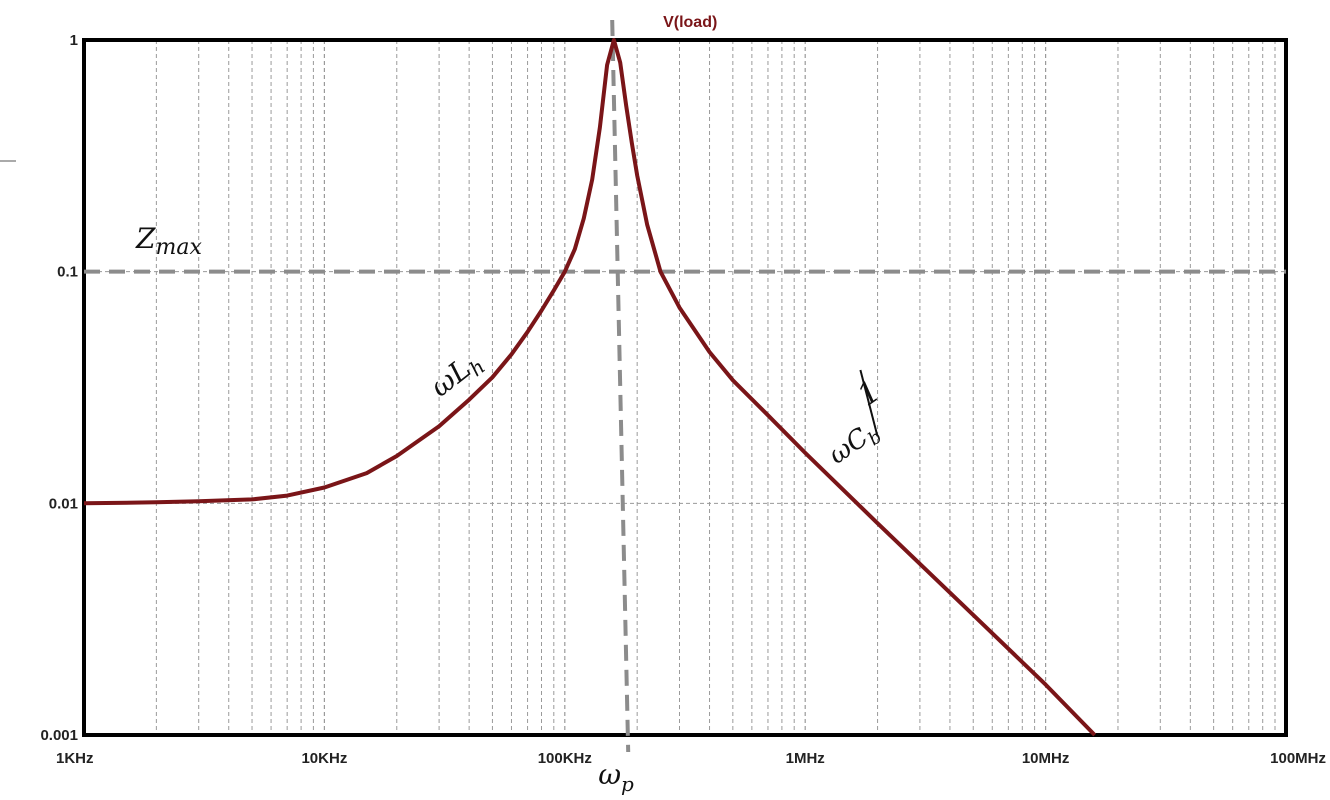 The width and height of the screenshot is (1330, 800). I want to click on z-max-symbol: Z, so click(145, 238).